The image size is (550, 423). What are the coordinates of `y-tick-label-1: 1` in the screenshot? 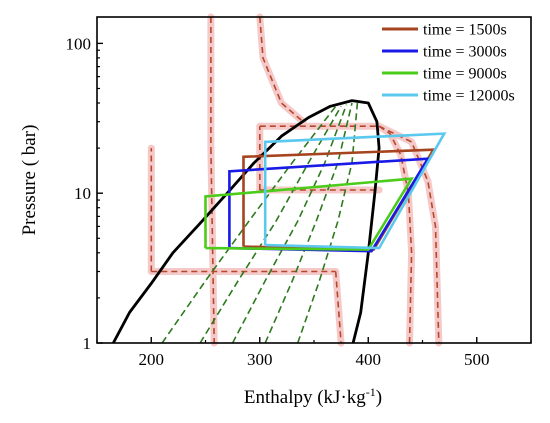 It's located at (87, 343).